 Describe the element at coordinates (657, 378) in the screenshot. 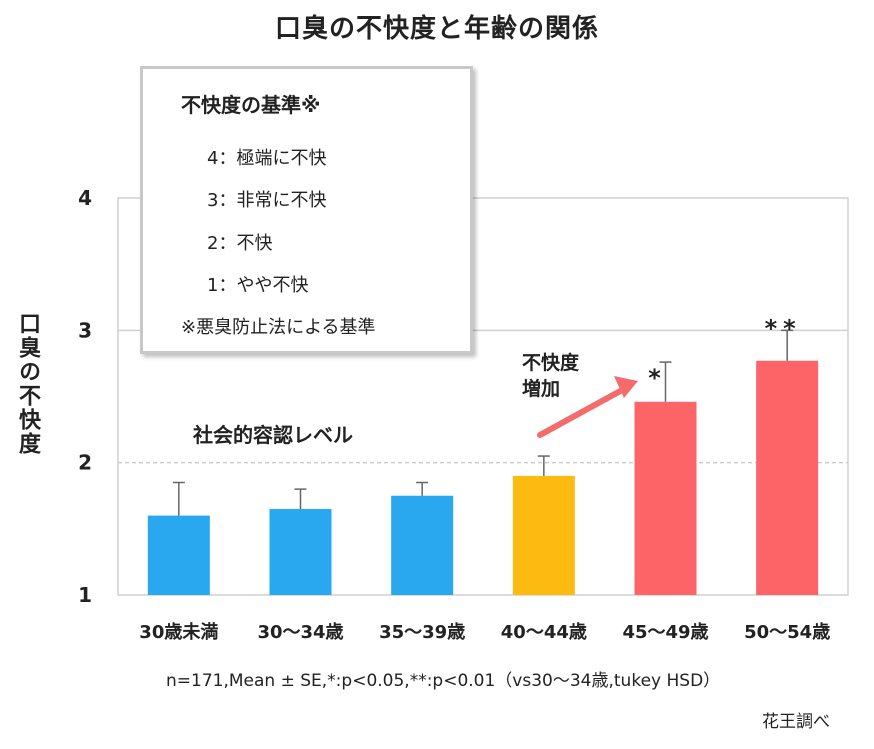

I see `significance-label: *` at that location.